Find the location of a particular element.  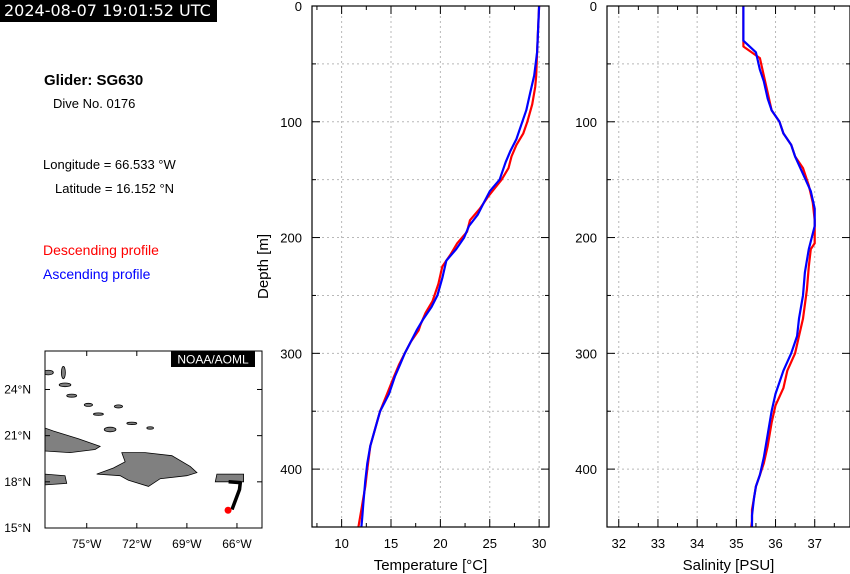

x-tick-label: 35 is located at coordinates (736, 543).